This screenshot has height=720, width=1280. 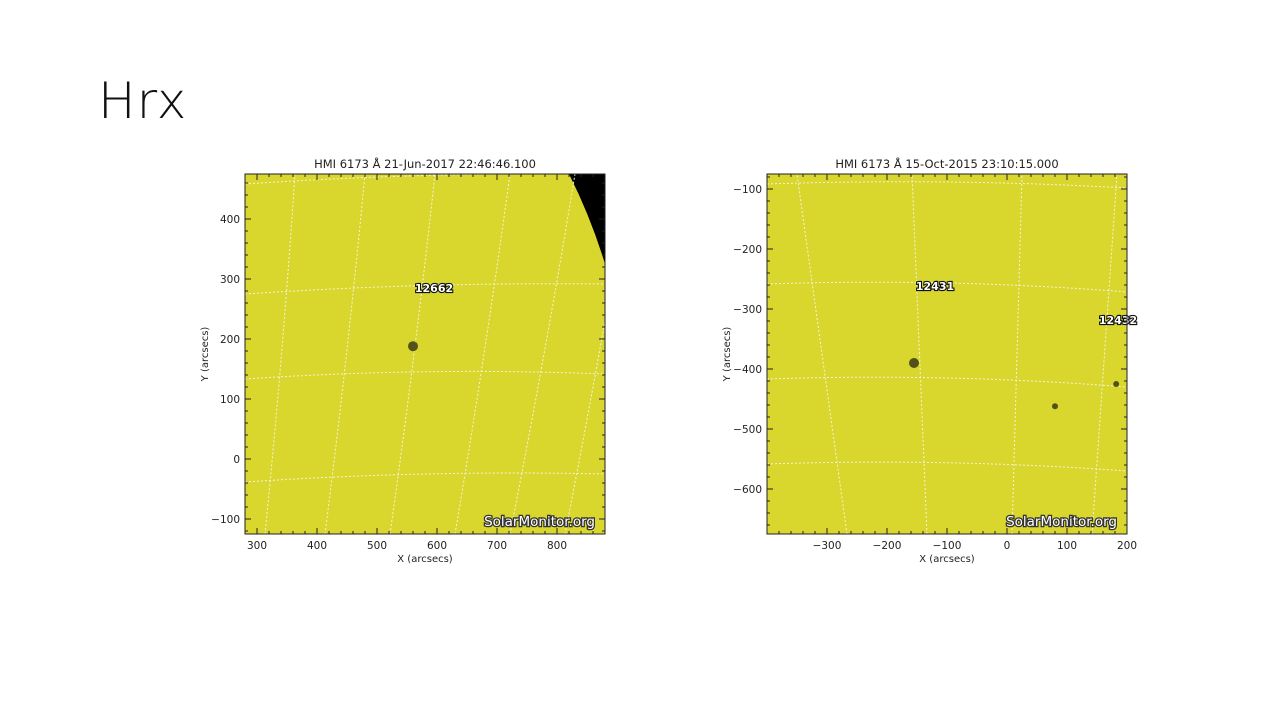 What do you see at coordinates (747, 430) in the screenshot?
I see `y-tick-label: −500` at bounding box center [747, 430].